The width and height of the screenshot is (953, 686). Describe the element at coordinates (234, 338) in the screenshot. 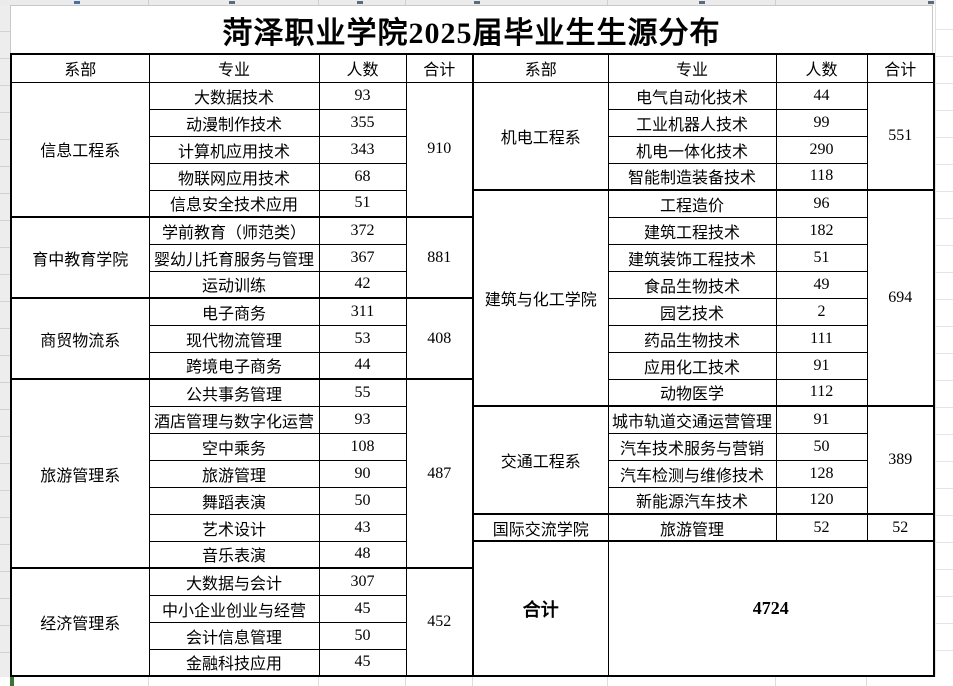

I see `major-cell: 现代物流管理` at that location.